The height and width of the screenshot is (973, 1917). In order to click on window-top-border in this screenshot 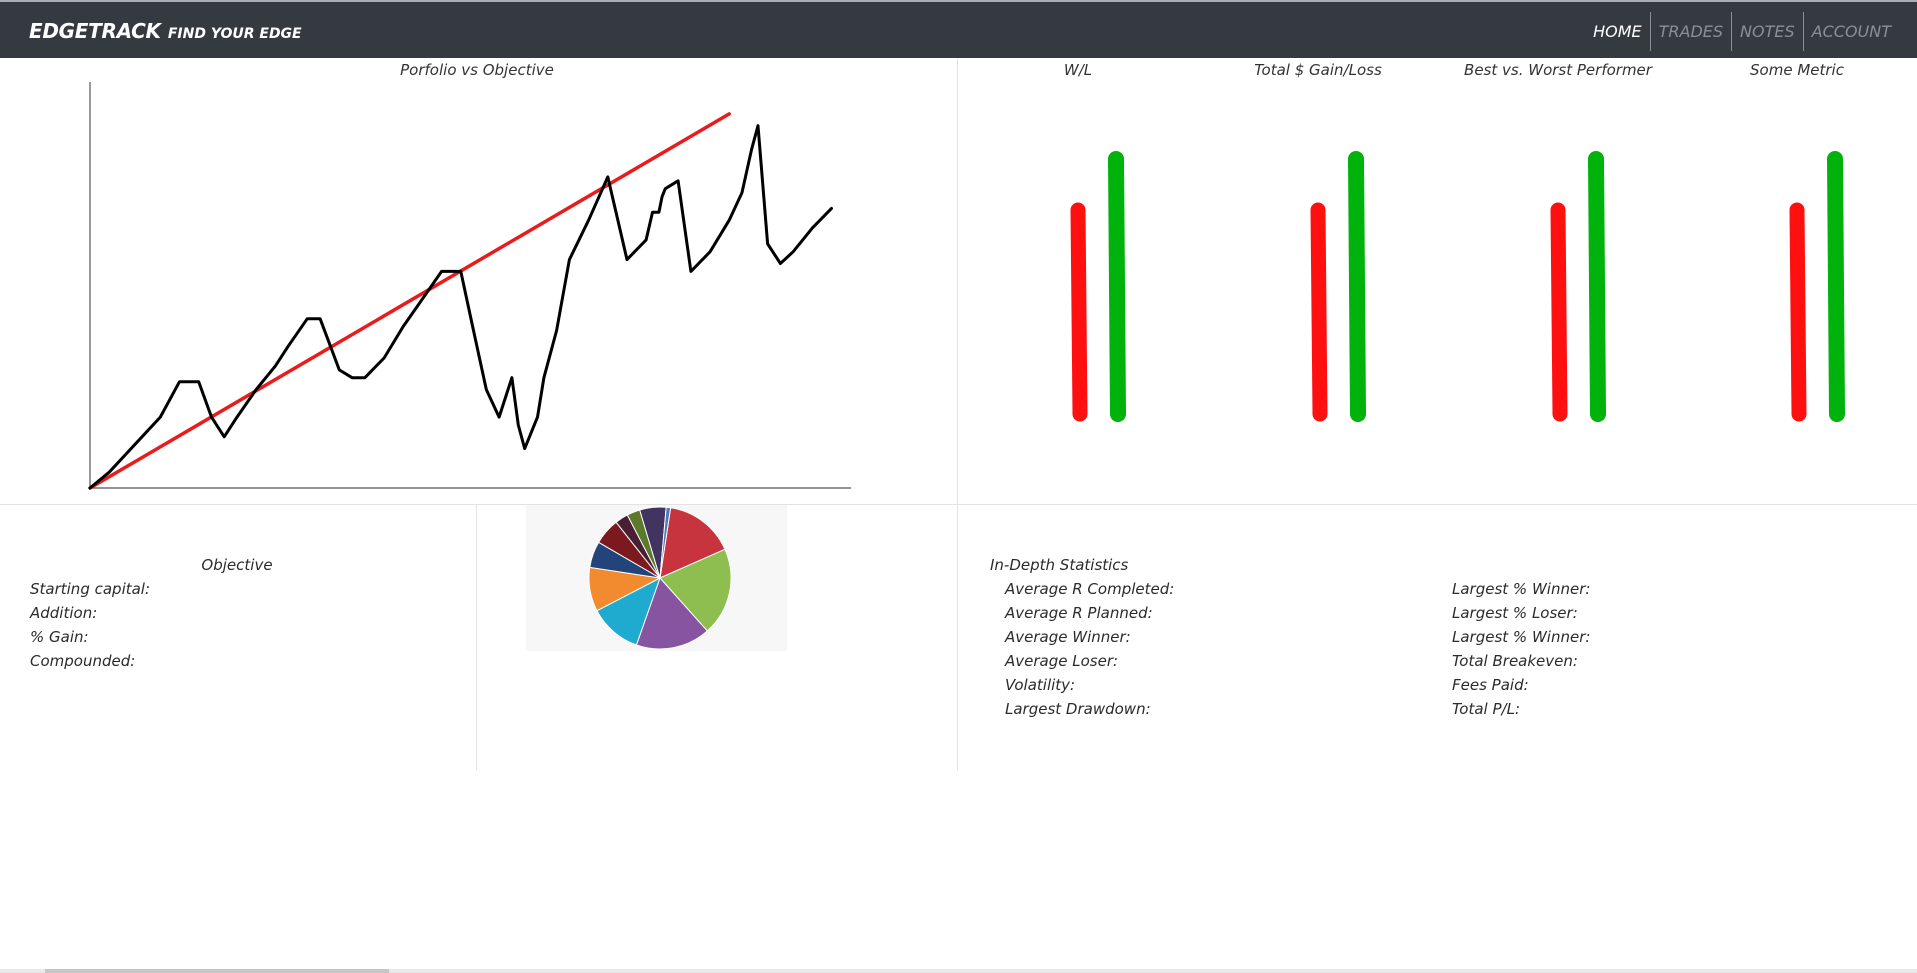, I will do `click(958, 1)`.